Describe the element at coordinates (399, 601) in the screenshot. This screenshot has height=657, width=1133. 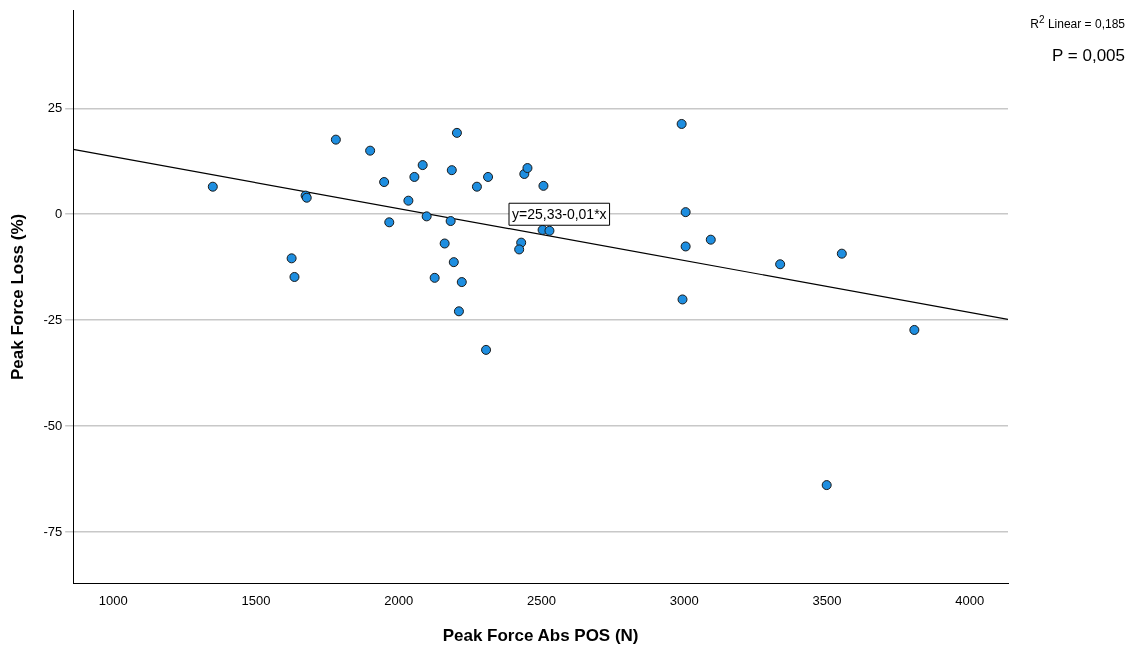
I see `x-tick-label: 2000` at that location.